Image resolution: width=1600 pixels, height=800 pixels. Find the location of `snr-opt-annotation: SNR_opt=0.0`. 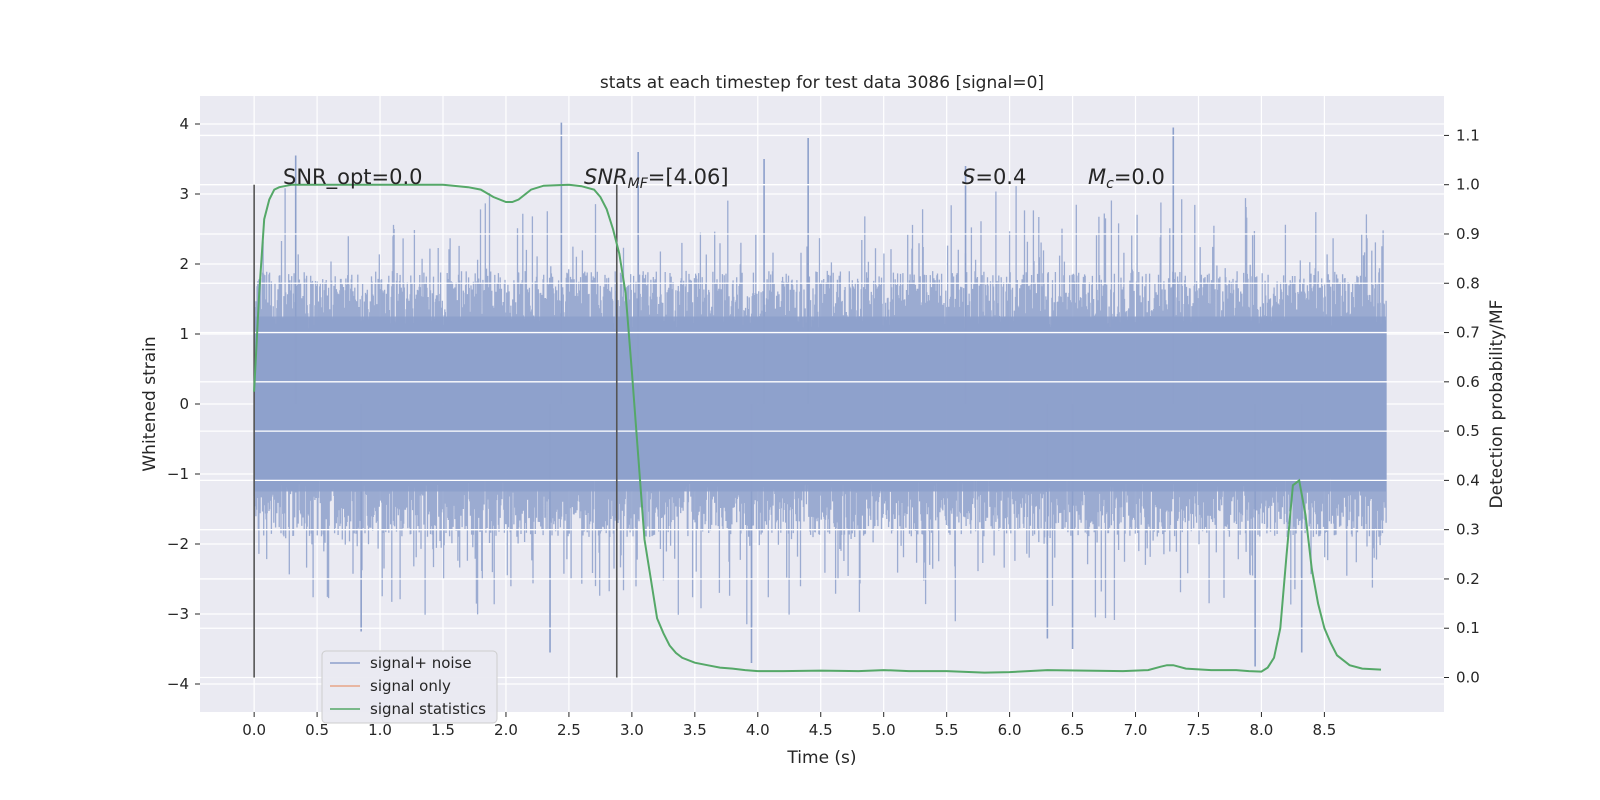

snr-opt-annotation: SNR_opt=0.0 is located at coordinates (353, 177).